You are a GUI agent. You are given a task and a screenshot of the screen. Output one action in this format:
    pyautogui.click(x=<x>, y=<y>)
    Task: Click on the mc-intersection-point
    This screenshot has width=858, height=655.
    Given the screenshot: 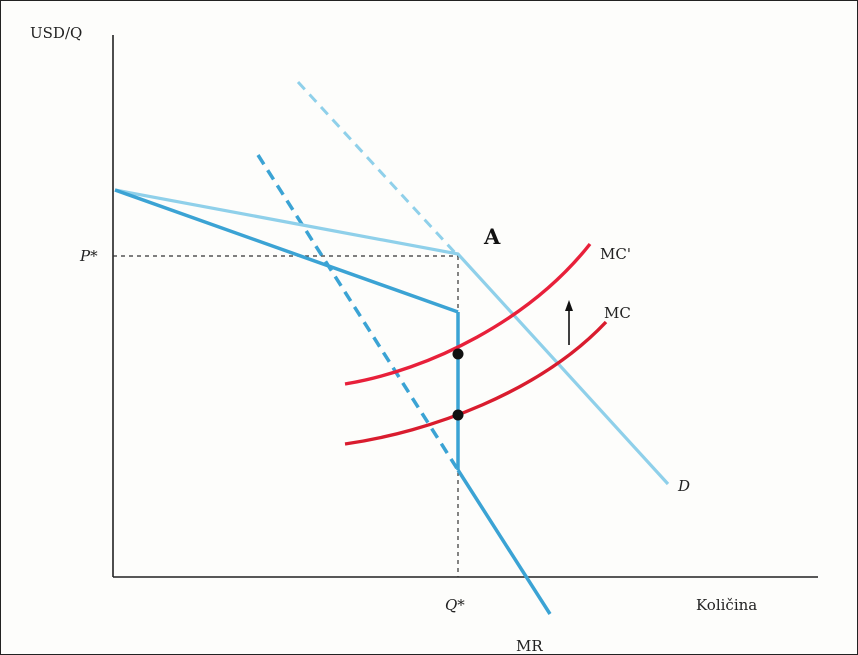 What is the action you would take?
    pyautogui.click(x=458, y=415)
    